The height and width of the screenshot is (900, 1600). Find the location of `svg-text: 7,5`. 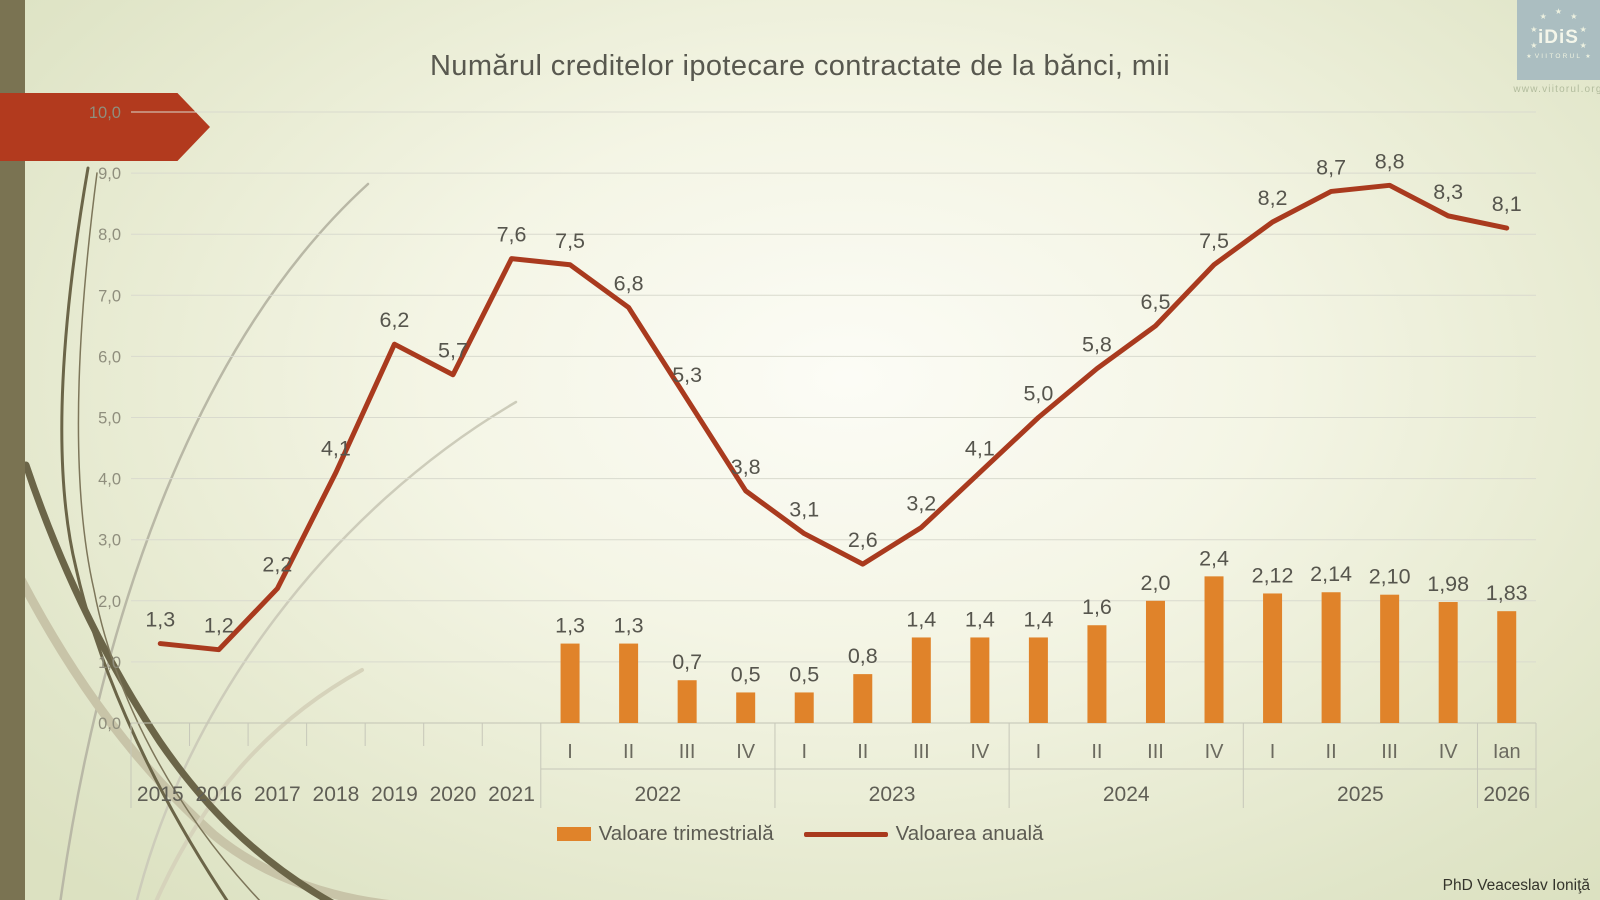

svg-text: 7,5 is located at coordinates (1214, 241).